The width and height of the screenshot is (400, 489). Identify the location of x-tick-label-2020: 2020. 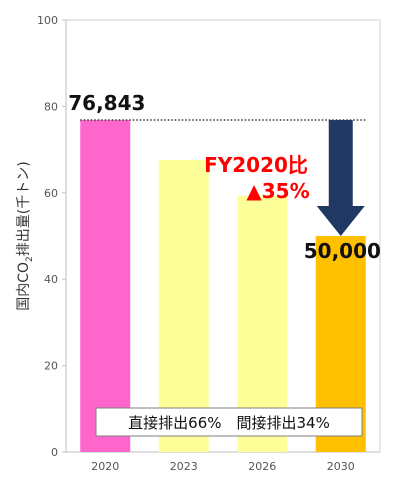
(105, 466).